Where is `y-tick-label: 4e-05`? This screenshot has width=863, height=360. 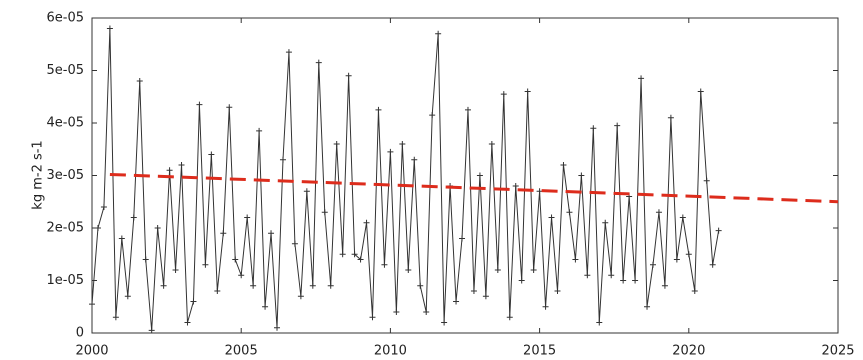
y-tick-label: 4e-05 is located at coordinates (65, 123).